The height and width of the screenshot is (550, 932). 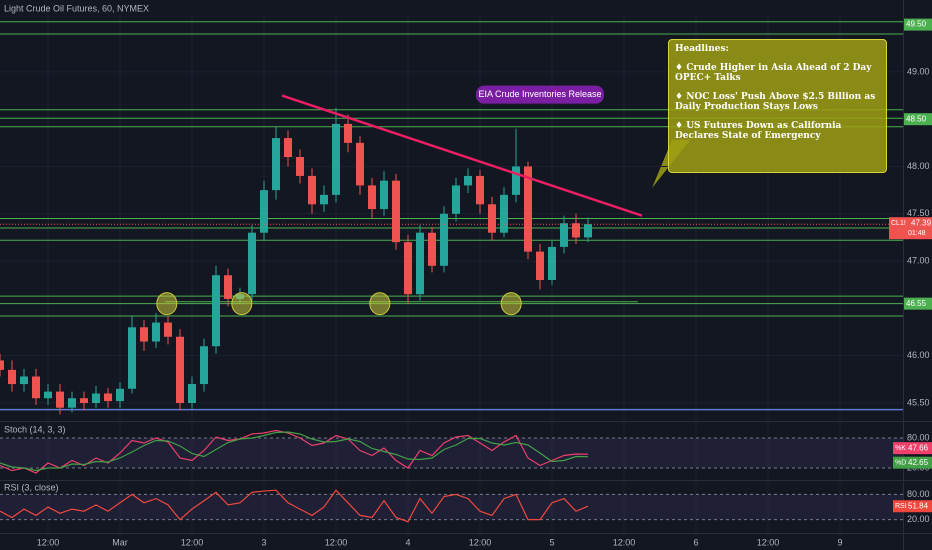 What do you see at coordinates (918, 505) in the screenshot?
I see `indicator-tag-value: 51.84` at bounding box center [918, 505].